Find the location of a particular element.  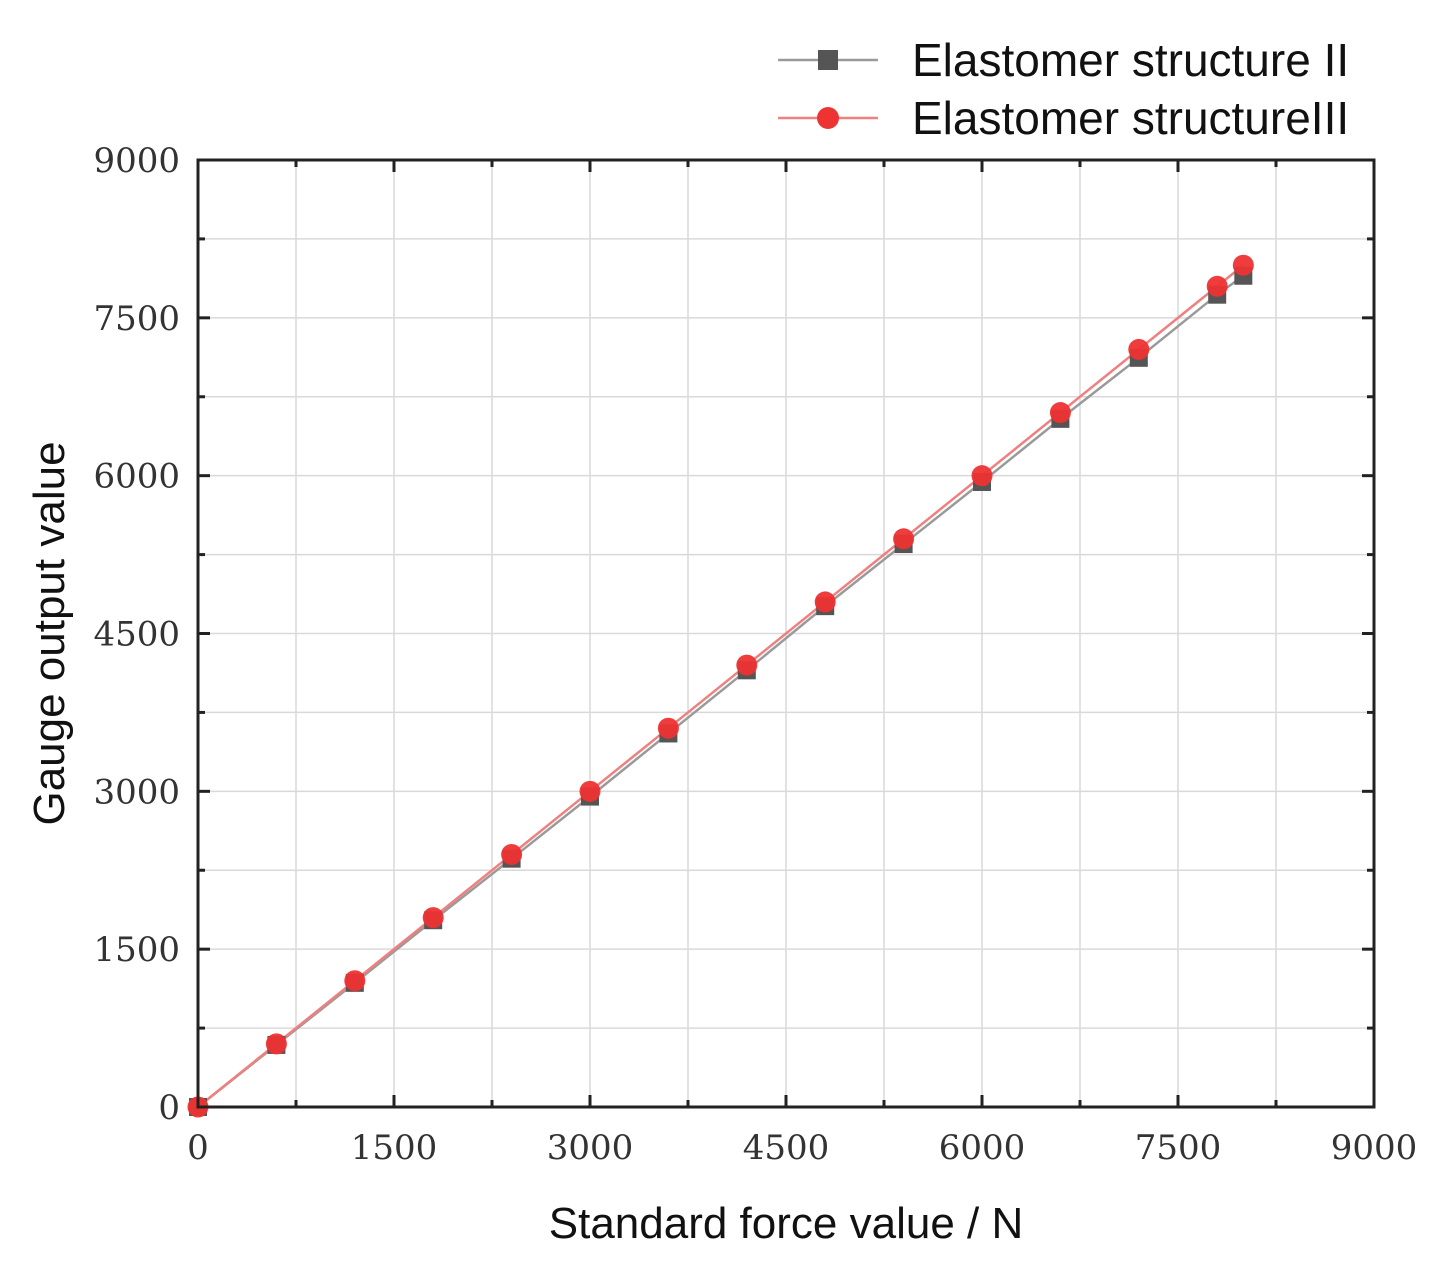

x-tick-label: 6000 is located at coordinates (982, 1148).